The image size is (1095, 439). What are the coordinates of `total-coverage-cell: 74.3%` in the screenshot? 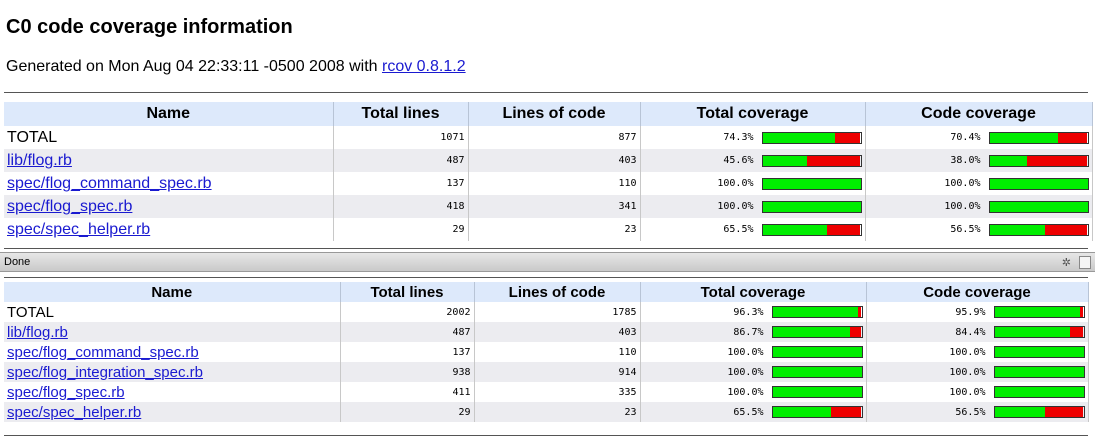 It's located at (753, 137).